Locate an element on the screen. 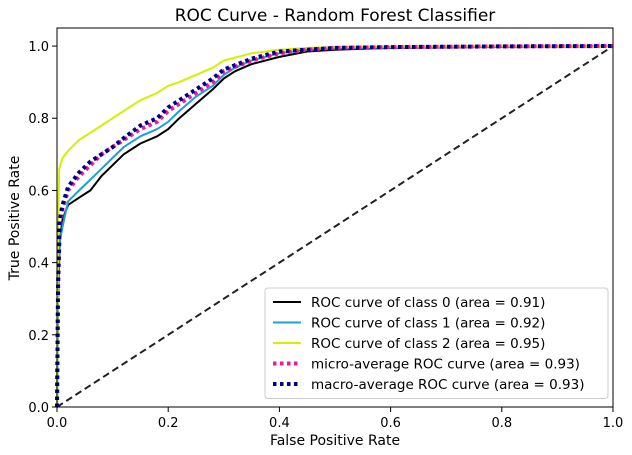  legend-entry-0: ROC curve of class 0 (area = 0.91) is located at coordinates (428, 303).